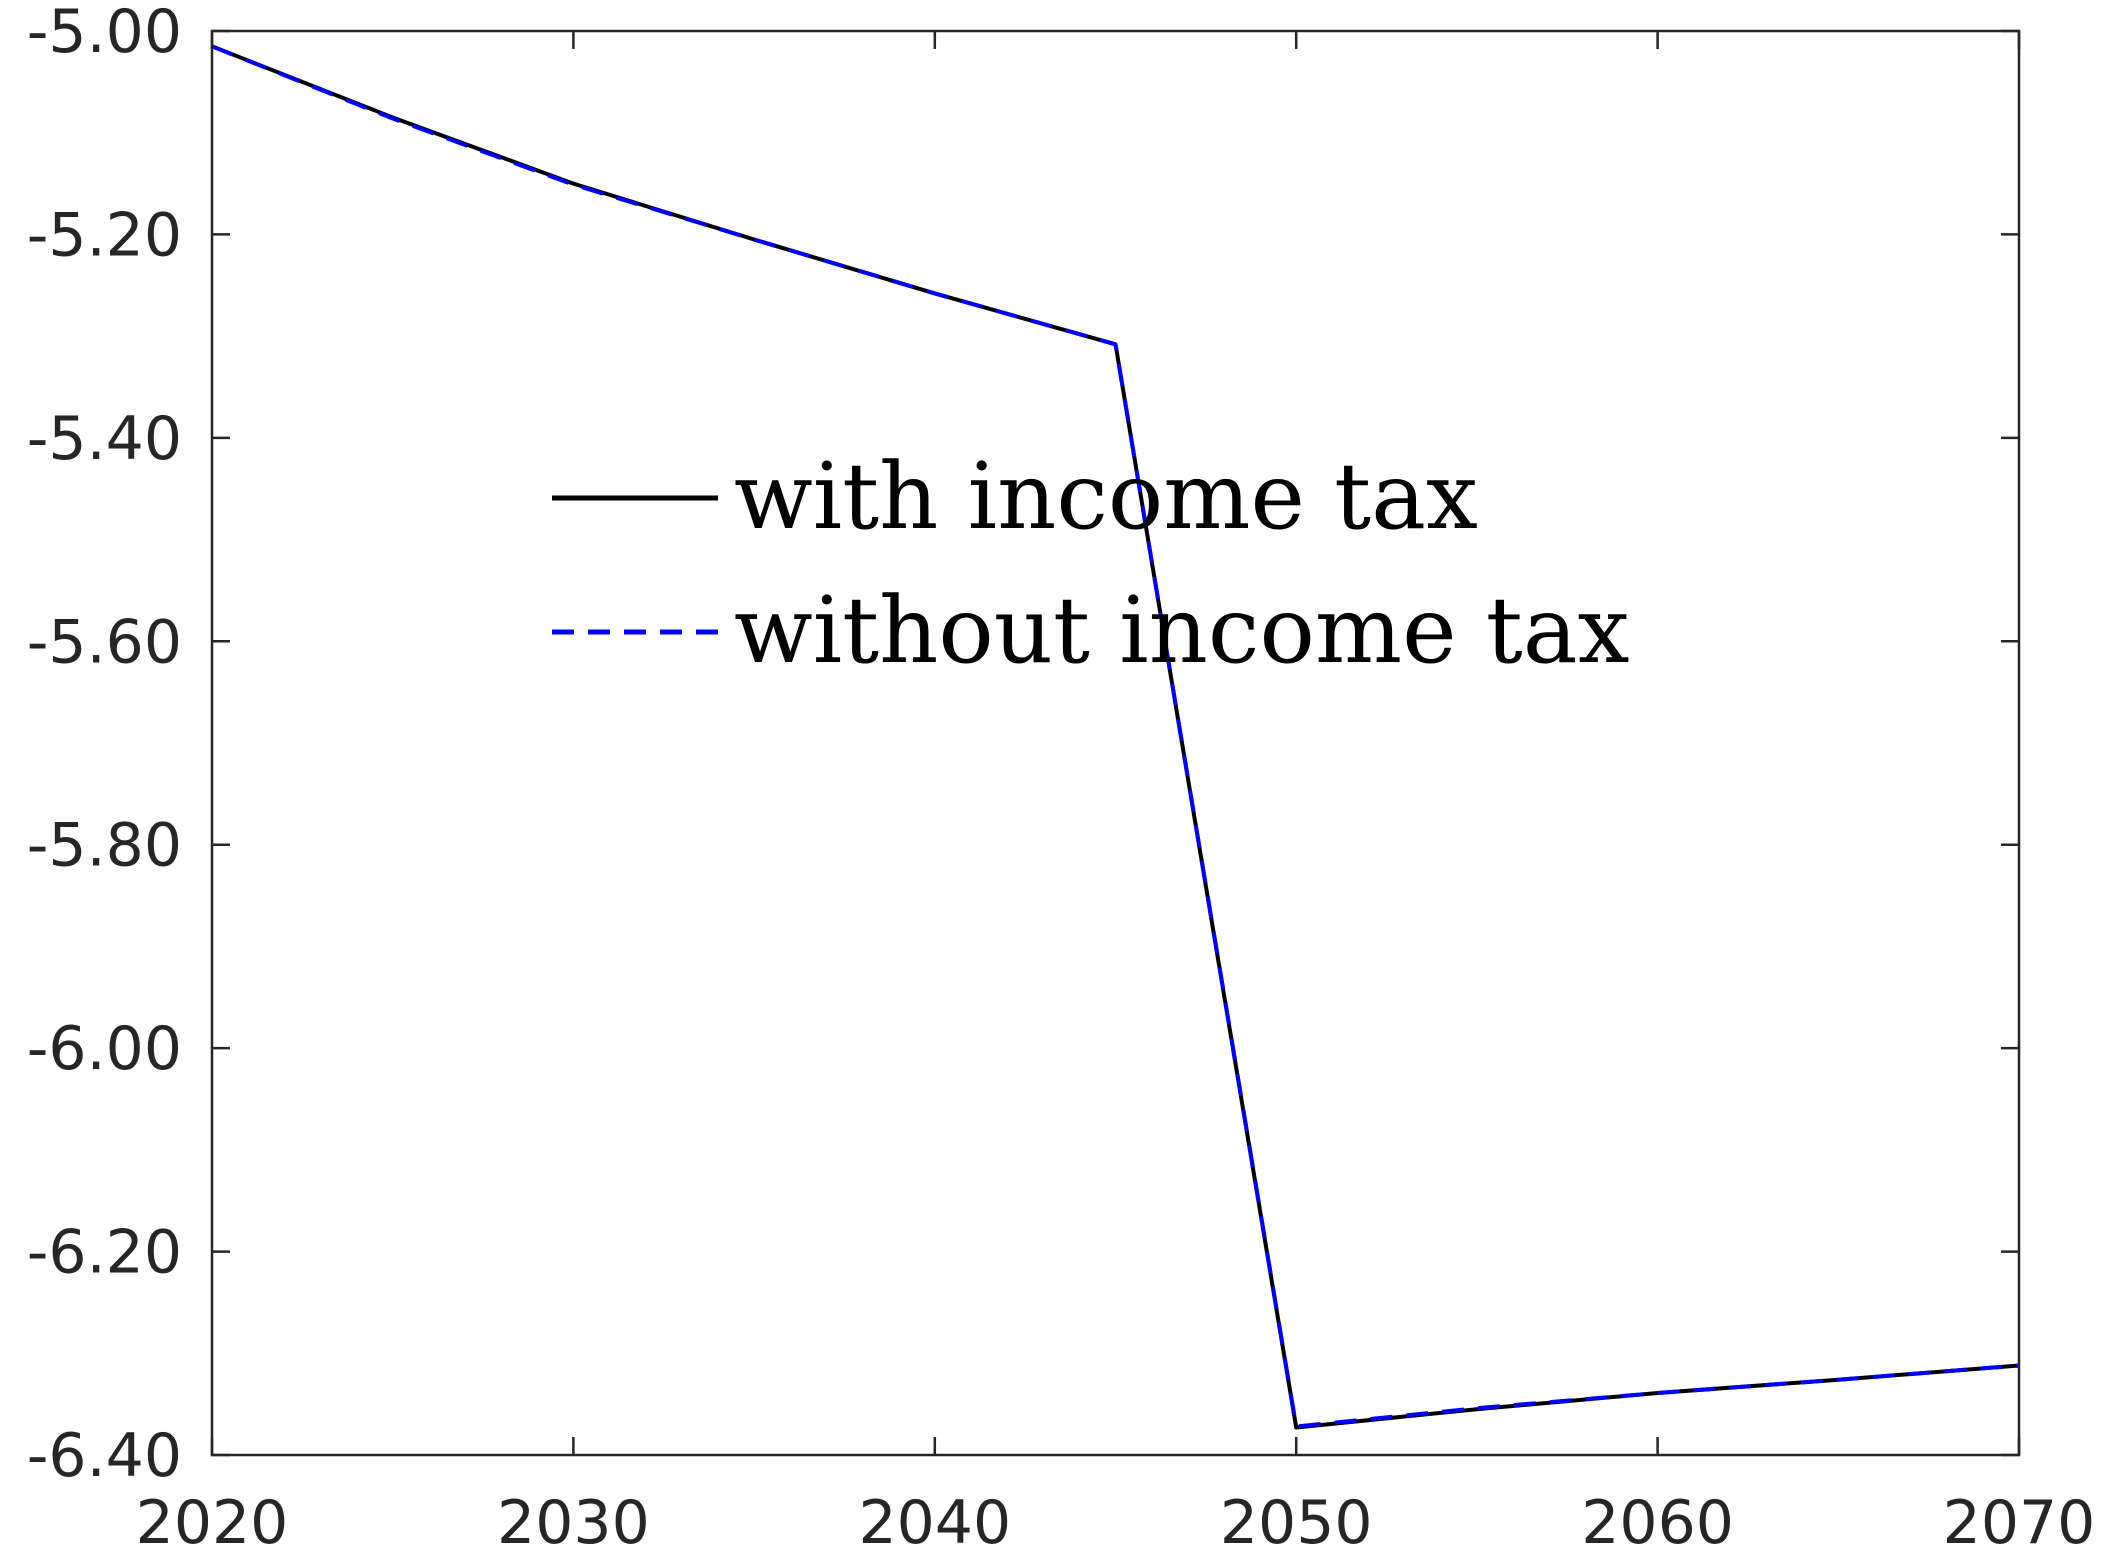 The width and height of the screenshot is (2109, 1554). Describe the element at coordinates (1090, 563) in the screenshot. I see `legend: with income tax without income tax` at that location.